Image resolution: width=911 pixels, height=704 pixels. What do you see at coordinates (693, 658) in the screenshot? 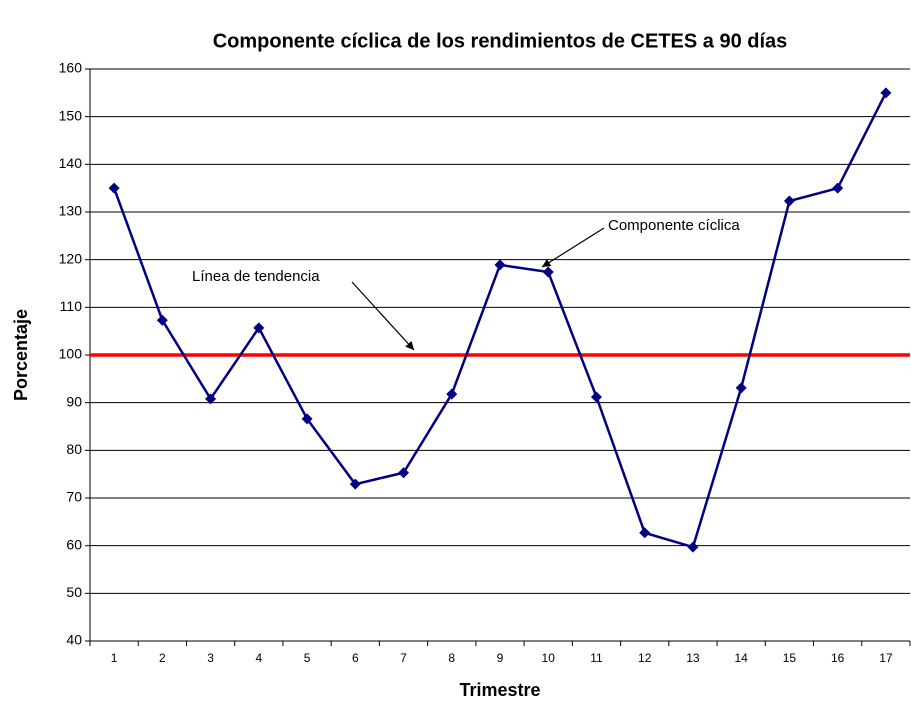
I see `x-tick-label: 13` at bounding box center [693, 658].